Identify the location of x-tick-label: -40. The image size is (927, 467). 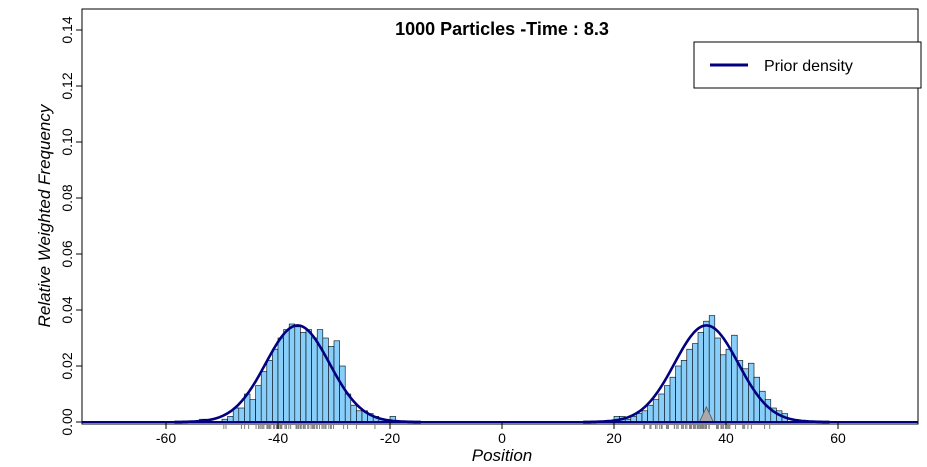
(278, 438).